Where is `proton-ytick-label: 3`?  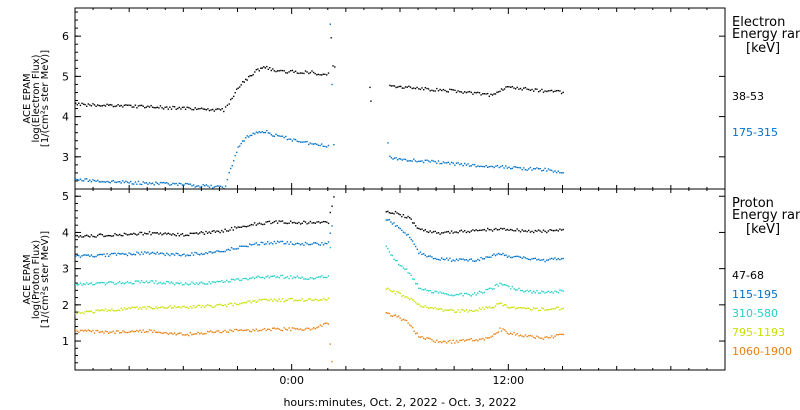
proton-ytick-label: 3 is located at coordinates (65, 269).